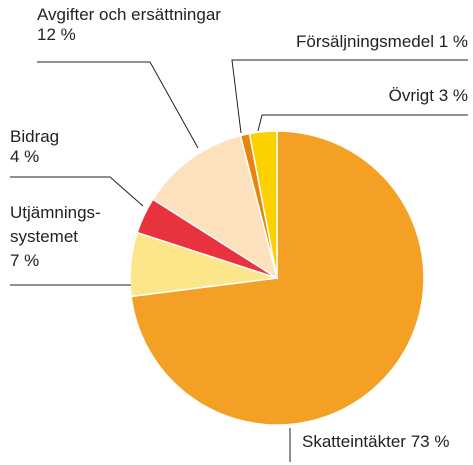 The width and height of the screenshot is (473, 465). Describe the element at coordinates (129, 14) in the screenshot. I see `label-line: Avgifter och ersättningar` at that location.